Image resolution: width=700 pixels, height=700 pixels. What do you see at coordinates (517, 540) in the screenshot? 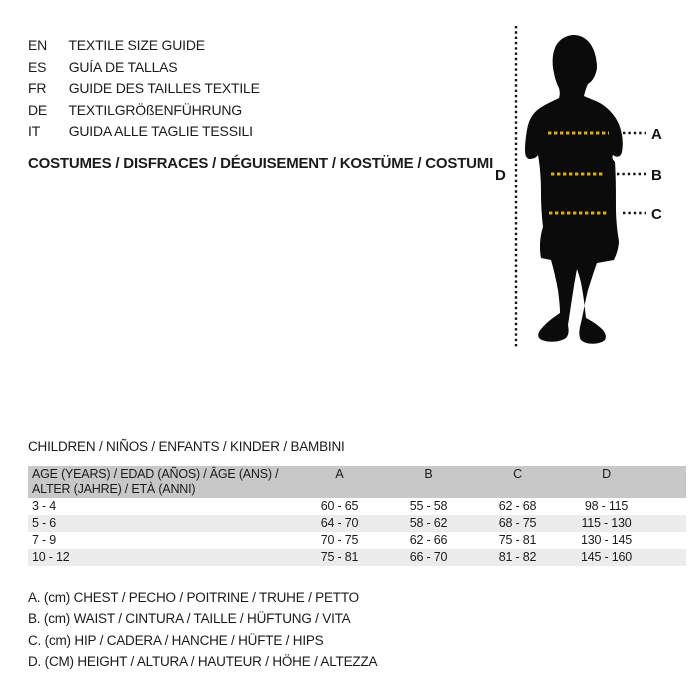
I see `cell-hip: 75 - 81` at bounding box center [517, 540].